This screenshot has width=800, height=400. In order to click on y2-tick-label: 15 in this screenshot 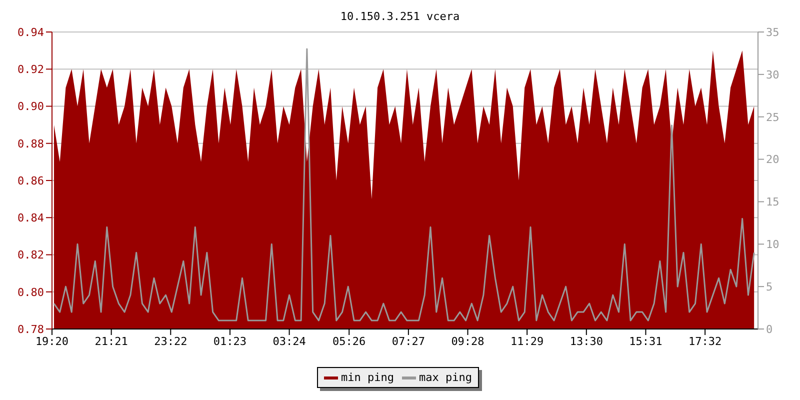, I will do `click(773, 202)`.